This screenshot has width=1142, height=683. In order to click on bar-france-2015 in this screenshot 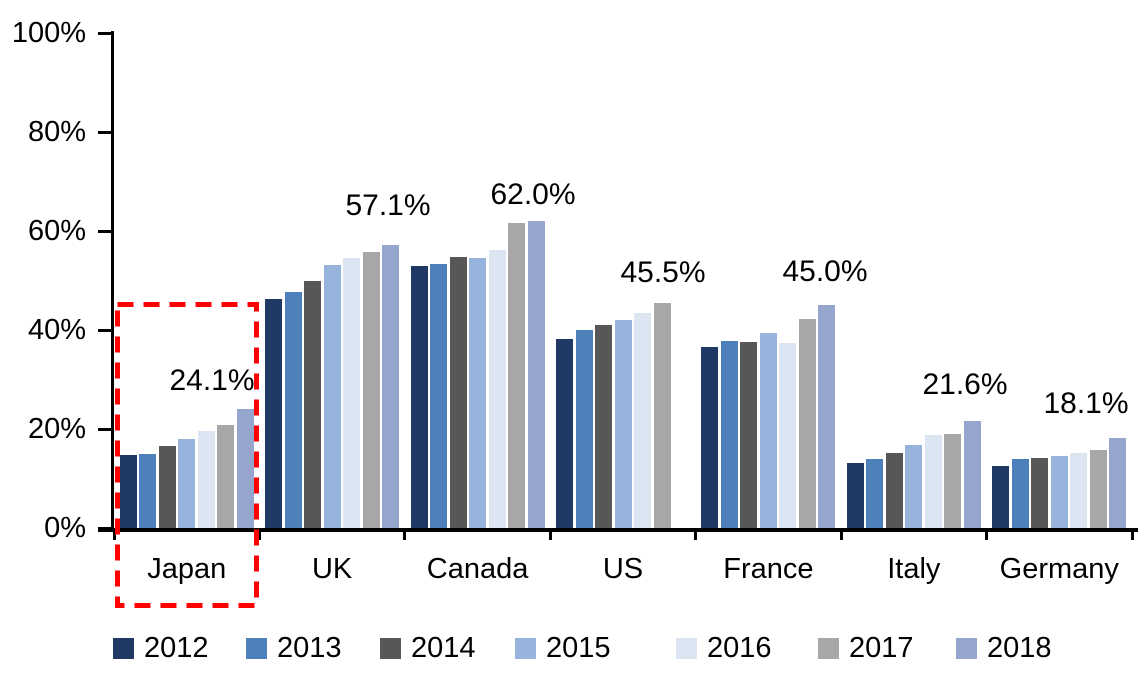, I will do `click(768, 430)`.